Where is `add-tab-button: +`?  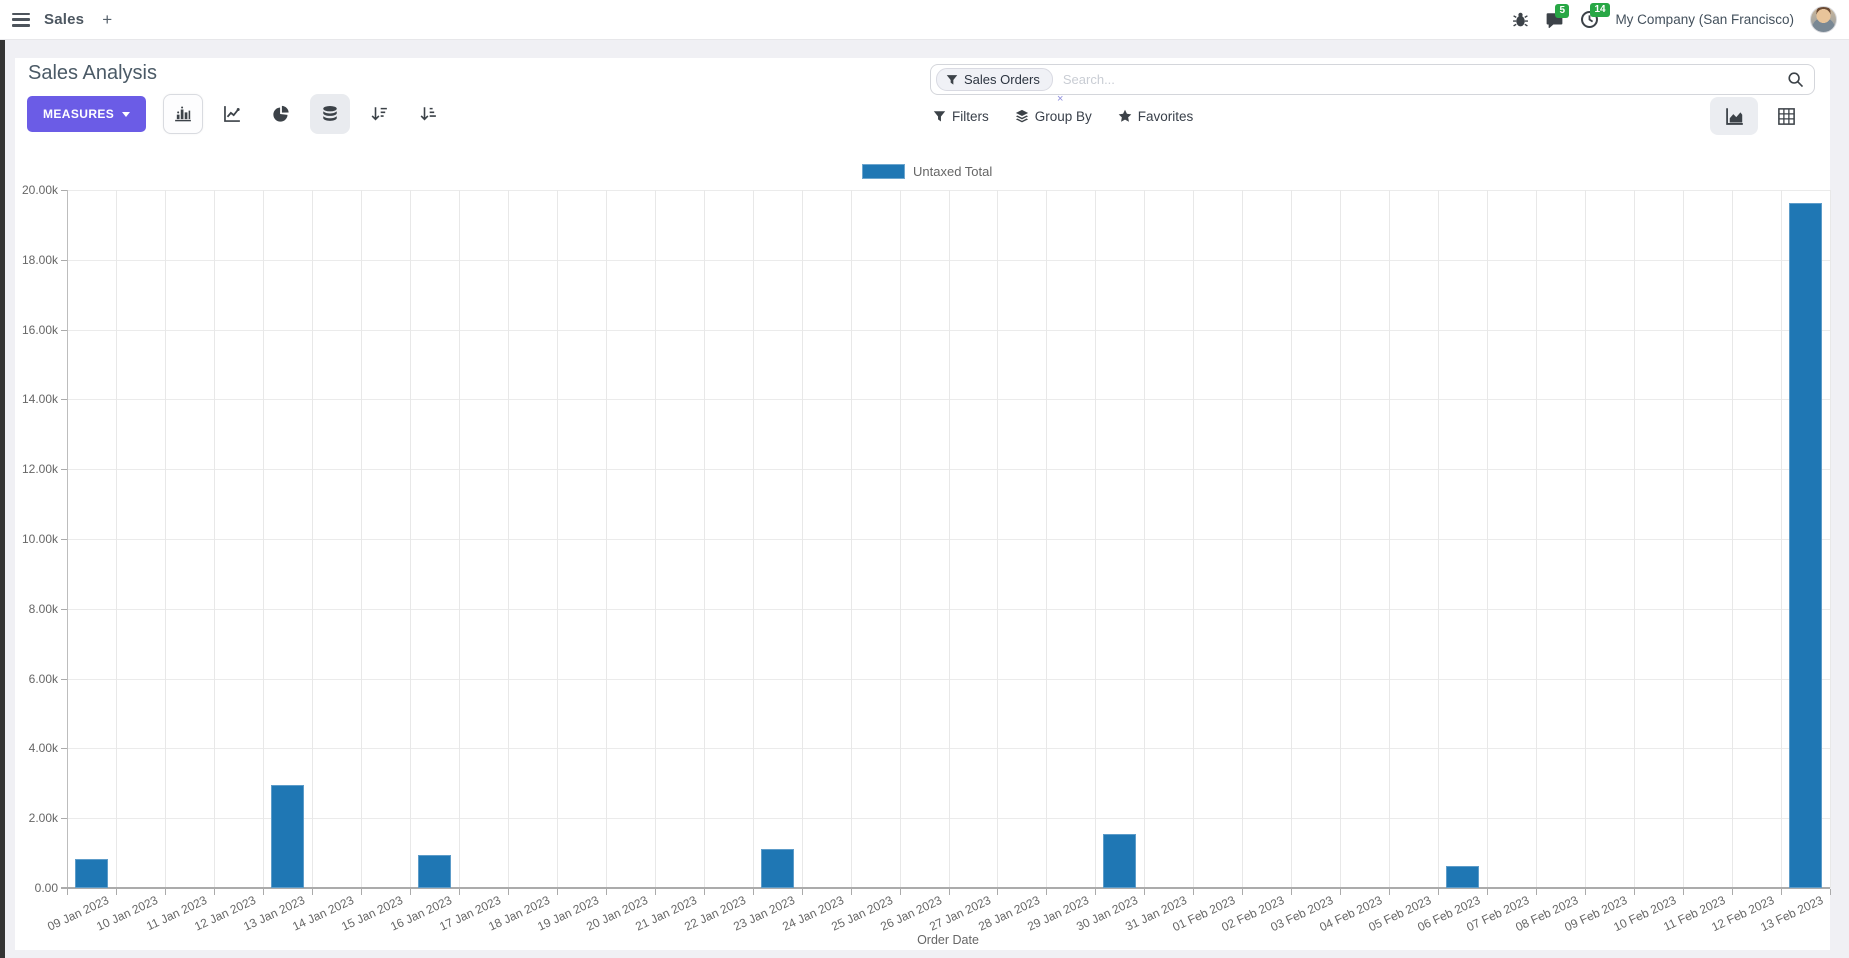
add-tab-button: + is located at coordinates (107, 19).